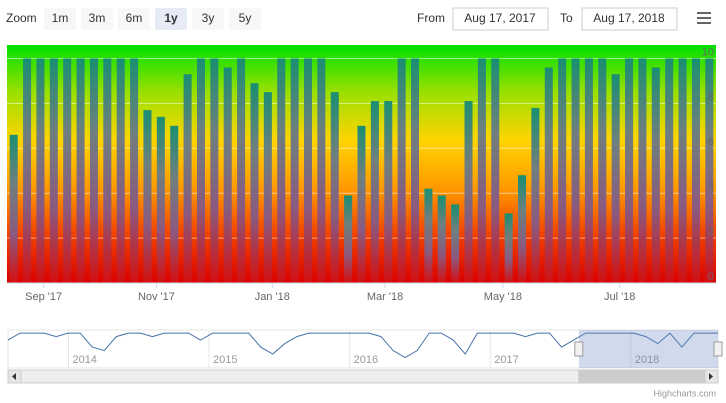 Image resolution: width=726 pixels, height=403 pixels. I want to click on navigator-mask, so click(648, 349).